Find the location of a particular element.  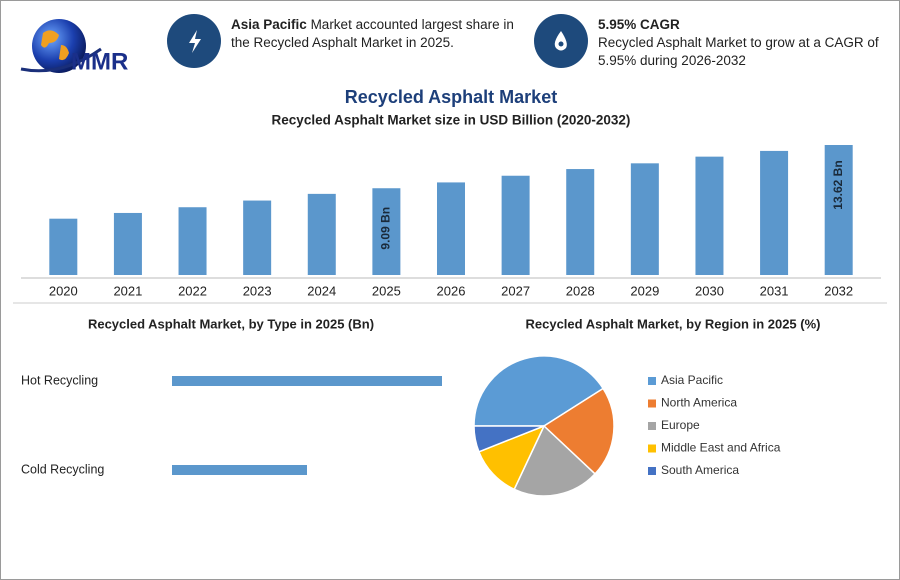

x-tick-label: 2022 is located at coordinates (192, 290).